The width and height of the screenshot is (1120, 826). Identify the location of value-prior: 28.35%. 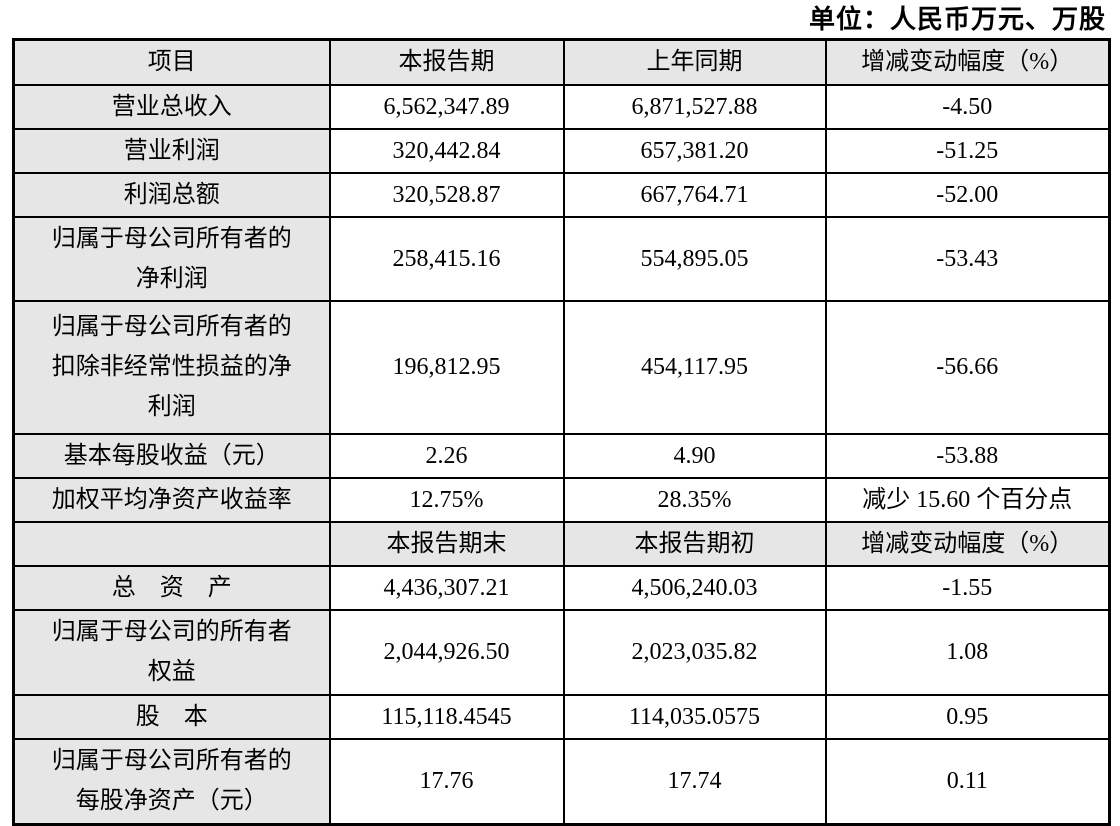
(694, 499).